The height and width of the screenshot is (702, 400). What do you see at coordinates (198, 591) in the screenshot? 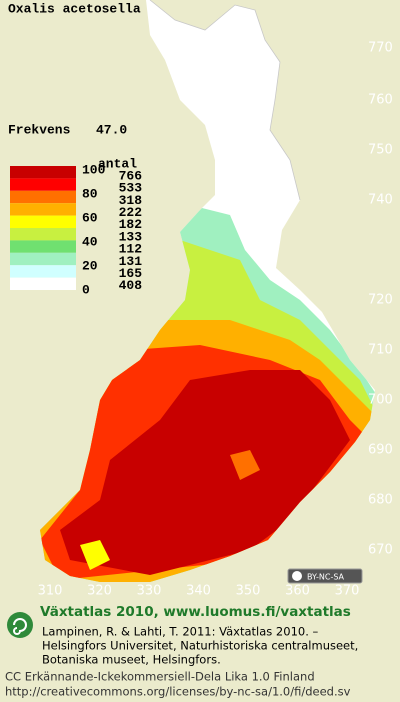
I see `east-grid-label: 340` at bounding box center [198, 591].